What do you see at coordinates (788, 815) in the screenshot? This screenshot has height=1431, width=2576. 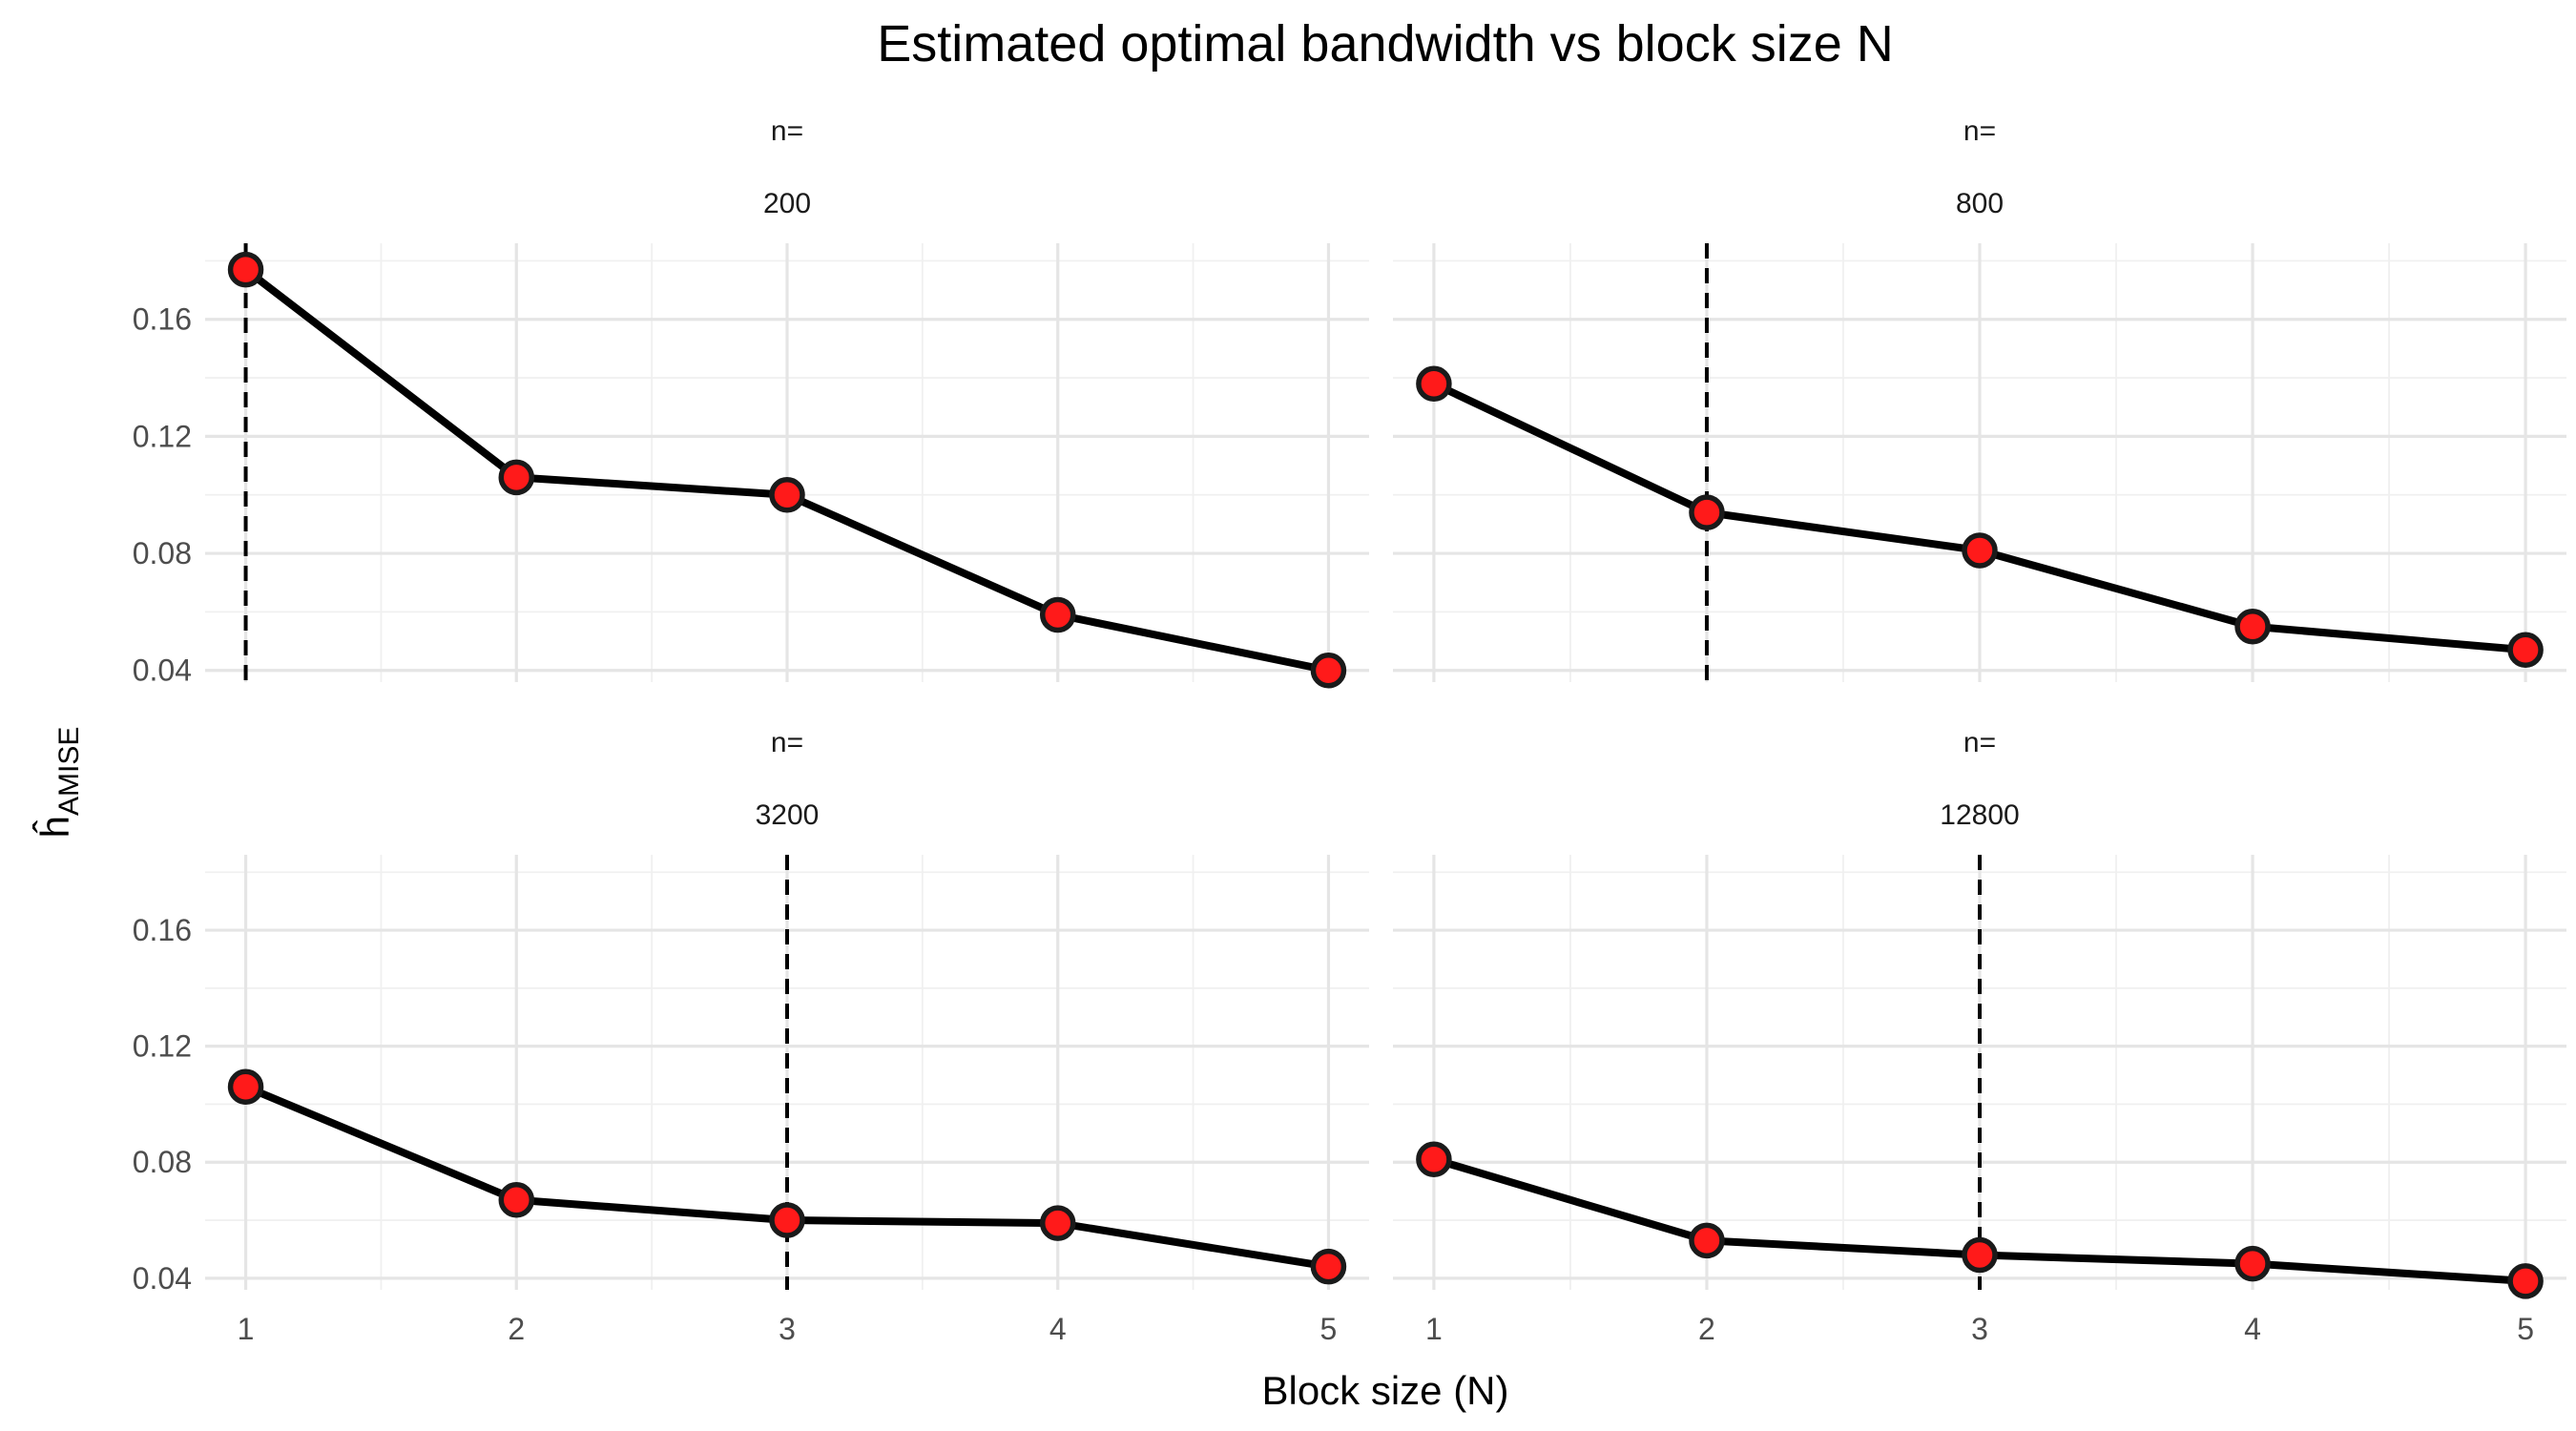 I see `facet-strip-value: 3200` at bounding box center [788, 815].